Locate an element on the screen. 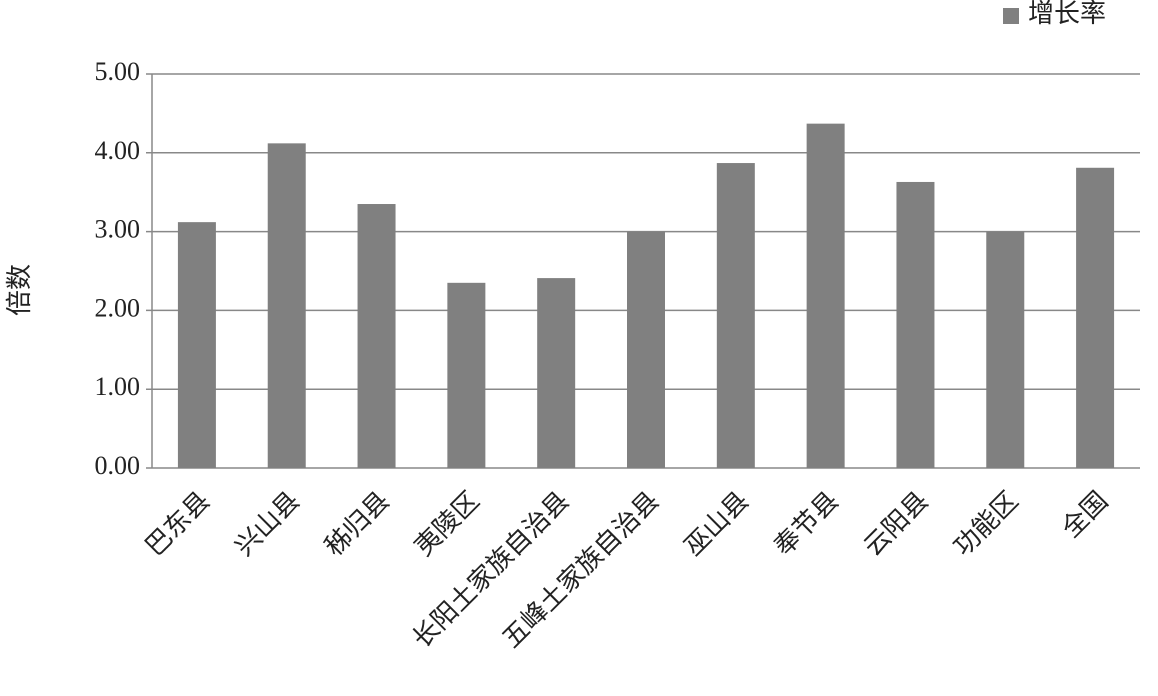  x-tick-label: 功能区 is located at coordinates (986, 524).